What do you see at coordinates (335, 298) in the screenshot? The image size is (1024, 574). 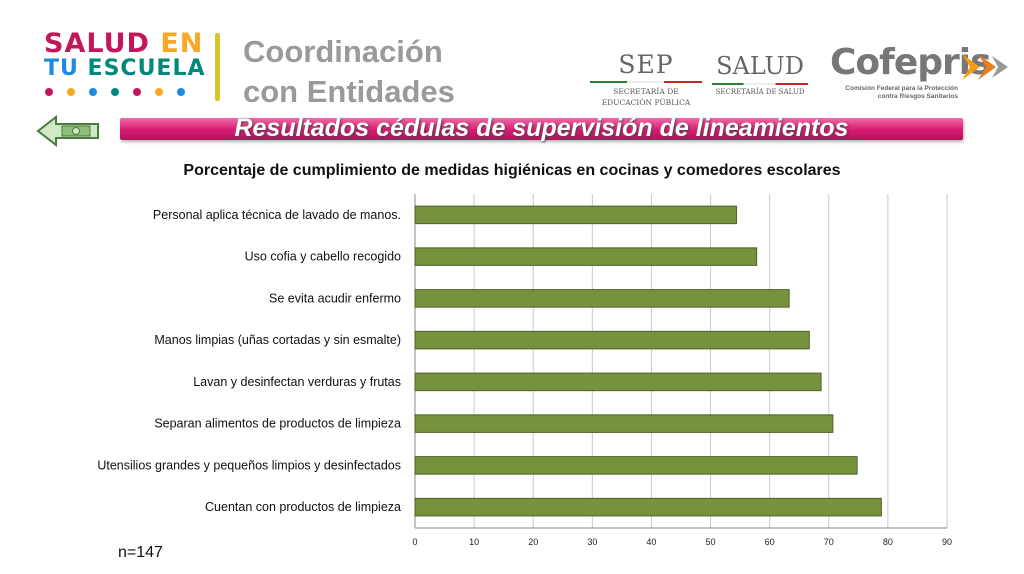 I see `category-label: Se evita acudir enfermo` at bounding box center [335, 298].